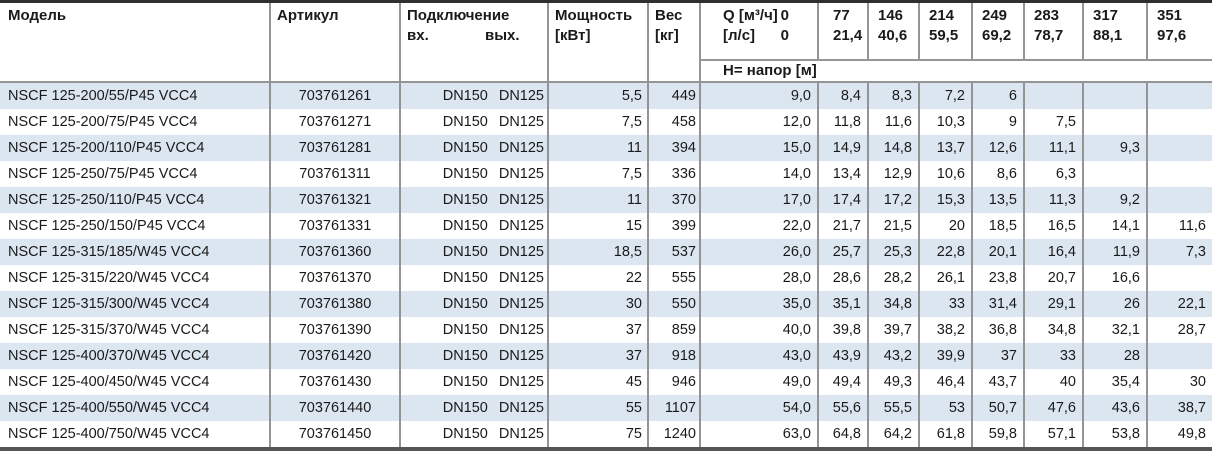 This screenshot has height=455, width=1212. I want to click on power-cell: 37, so click(597, 356).